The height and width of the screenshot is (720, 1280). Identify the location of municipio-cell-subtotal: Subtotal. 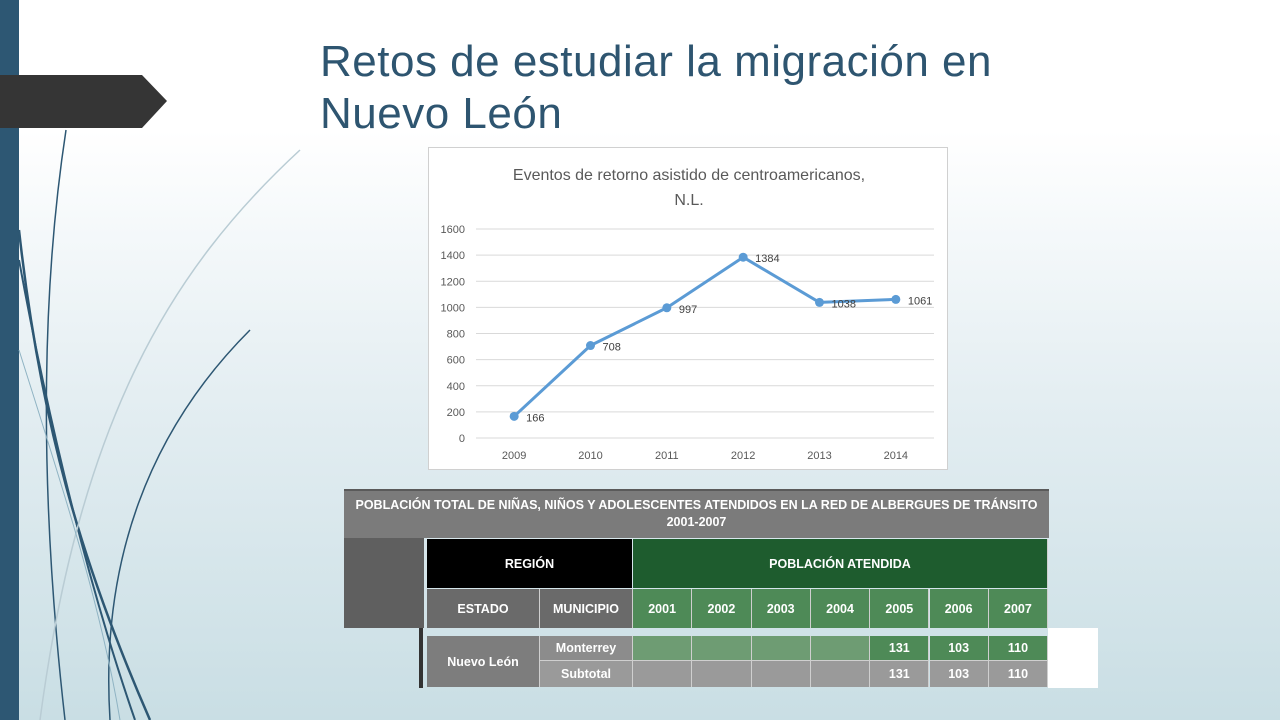
(586, 674).